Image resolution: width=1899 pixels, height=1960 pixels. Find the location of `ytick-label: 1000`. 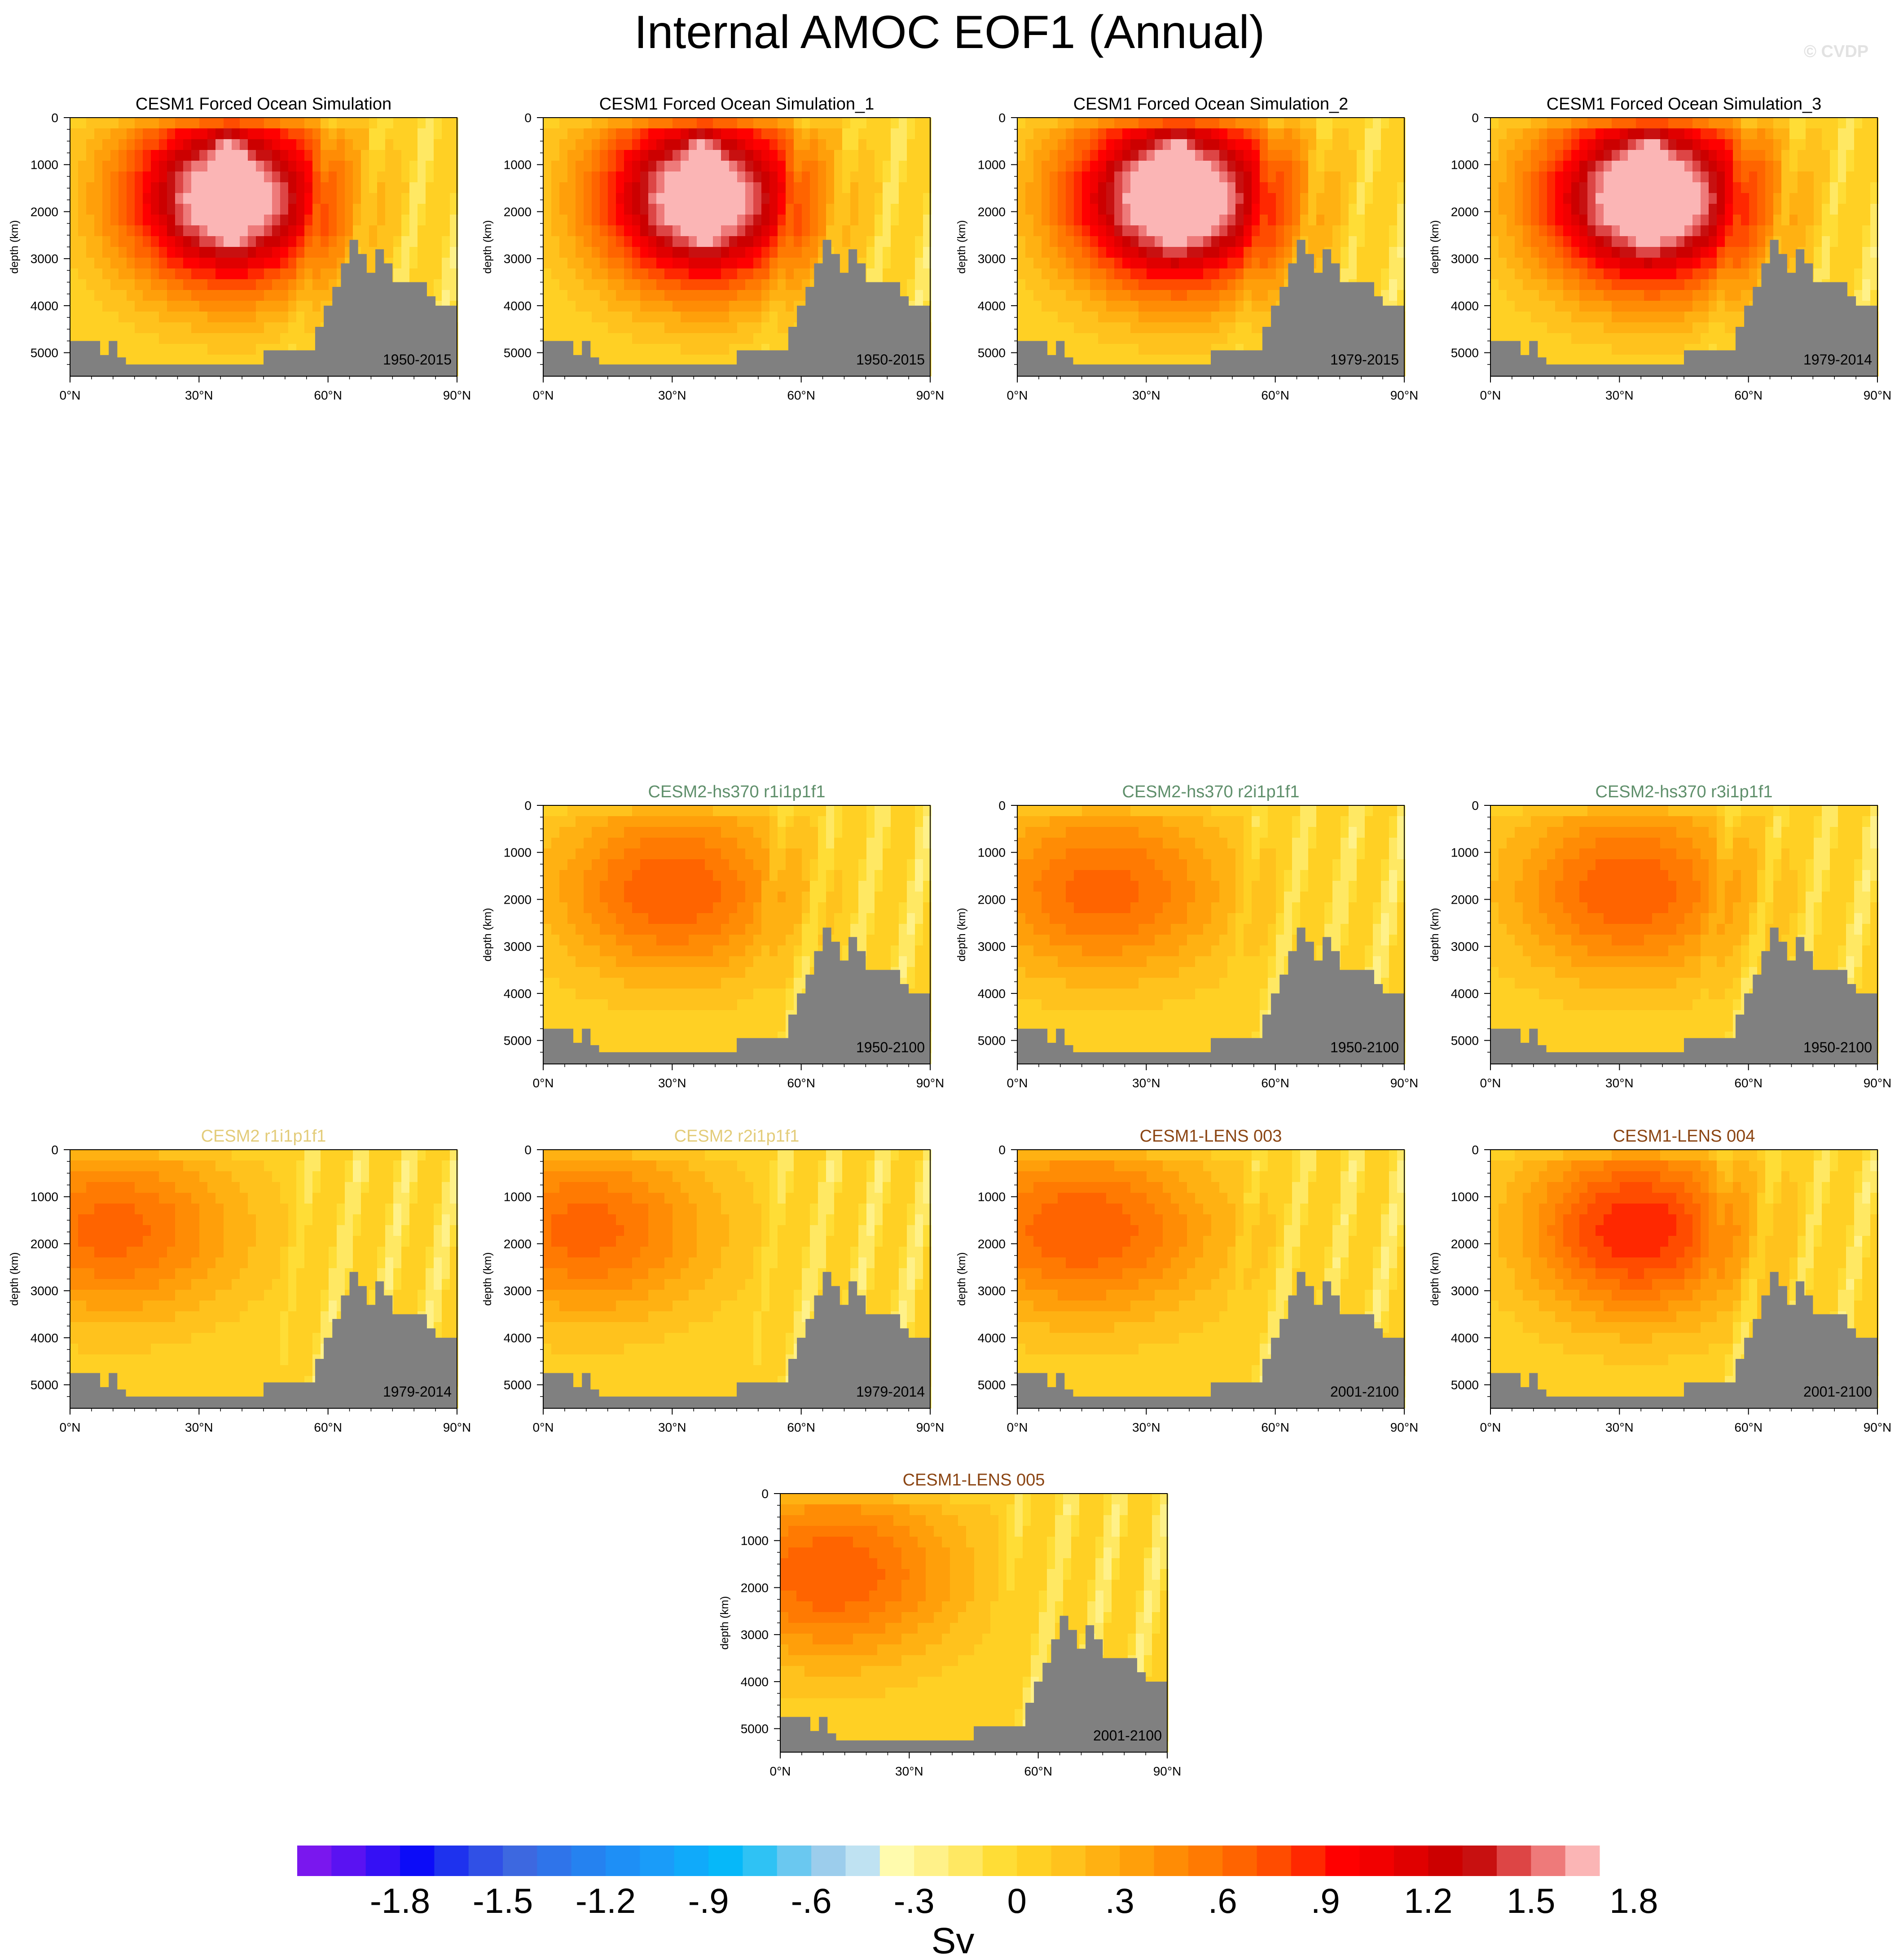

ytick-label: 1000 is located at coordinates (44, 165).